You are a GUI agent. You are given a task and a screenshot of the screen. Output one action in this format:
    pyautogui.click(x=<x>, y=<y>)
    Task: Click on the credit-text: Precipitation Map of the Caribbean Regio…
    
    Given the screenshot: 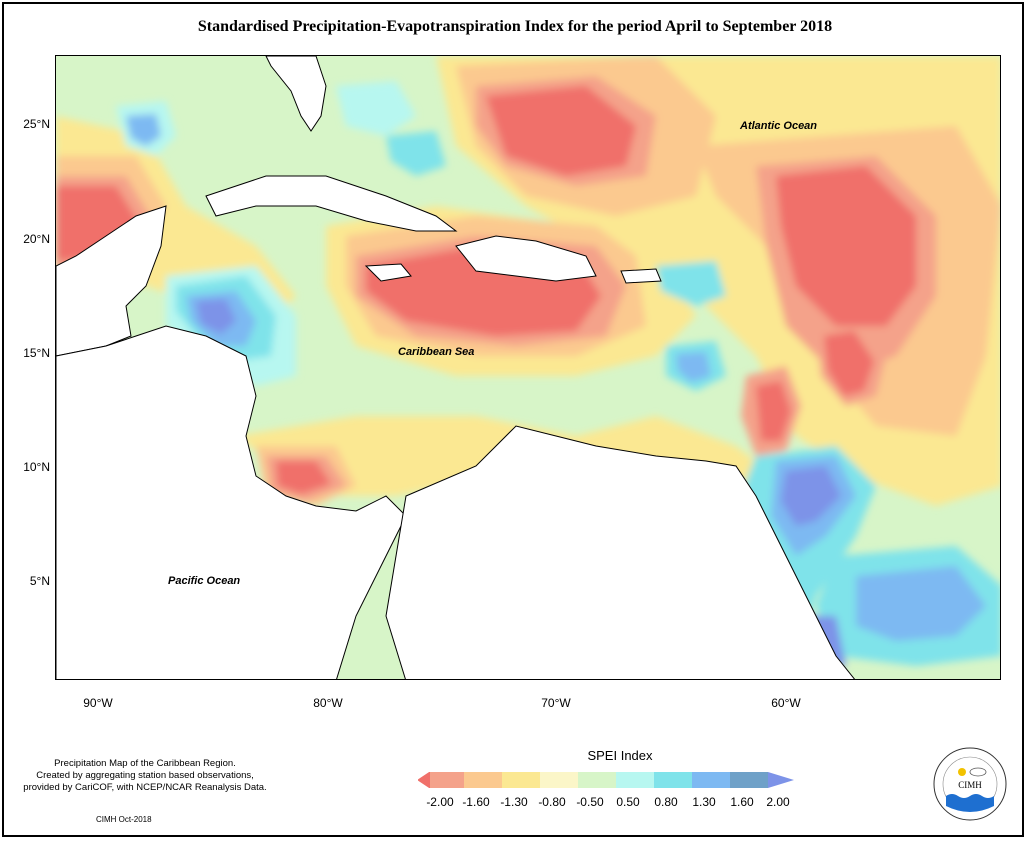 What is the action you would take?
    pyautogui.click(x=145, y=776)
    